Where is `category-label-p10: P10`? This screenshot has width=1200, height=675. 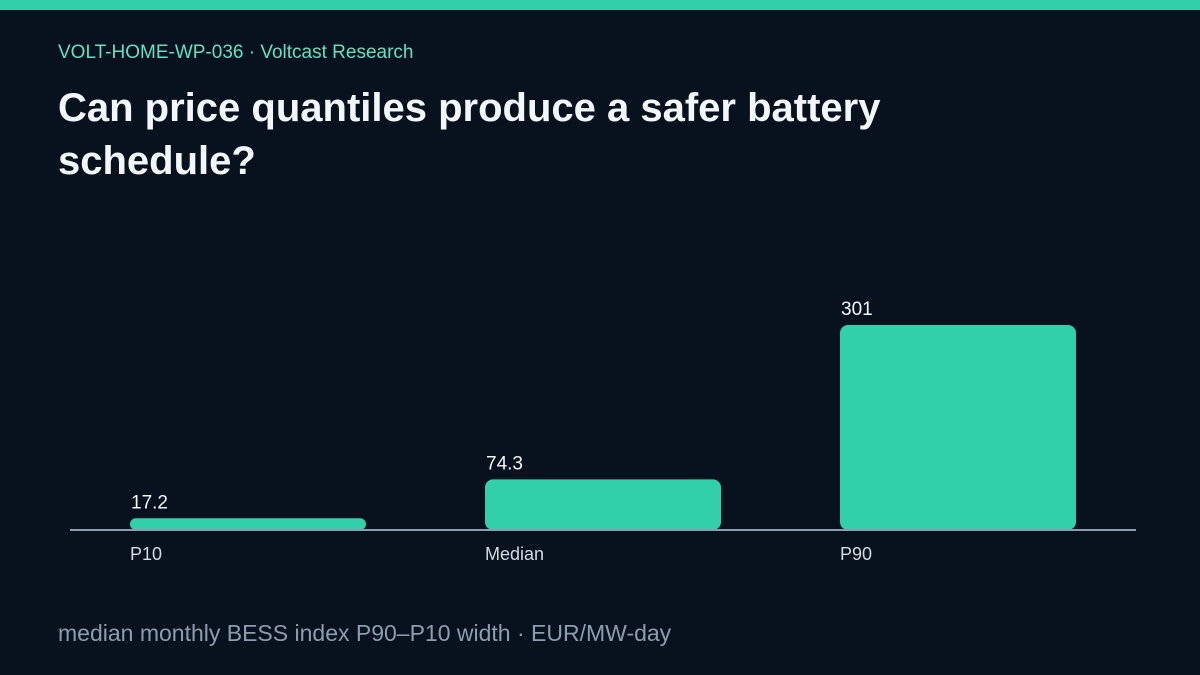
category-label-p10: P10 is located at coordinates (146, 554).